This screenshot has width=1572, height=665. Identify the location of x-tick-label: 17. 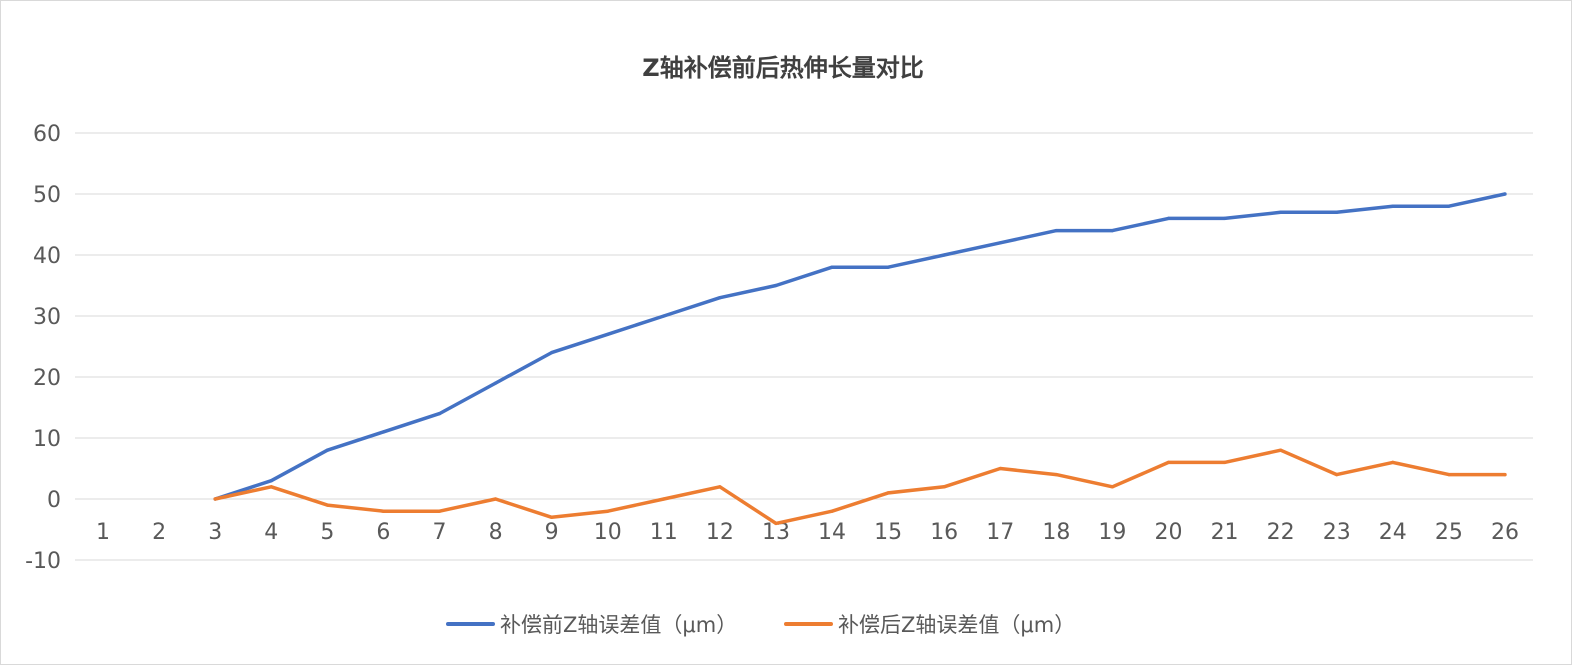
(1000, 532).